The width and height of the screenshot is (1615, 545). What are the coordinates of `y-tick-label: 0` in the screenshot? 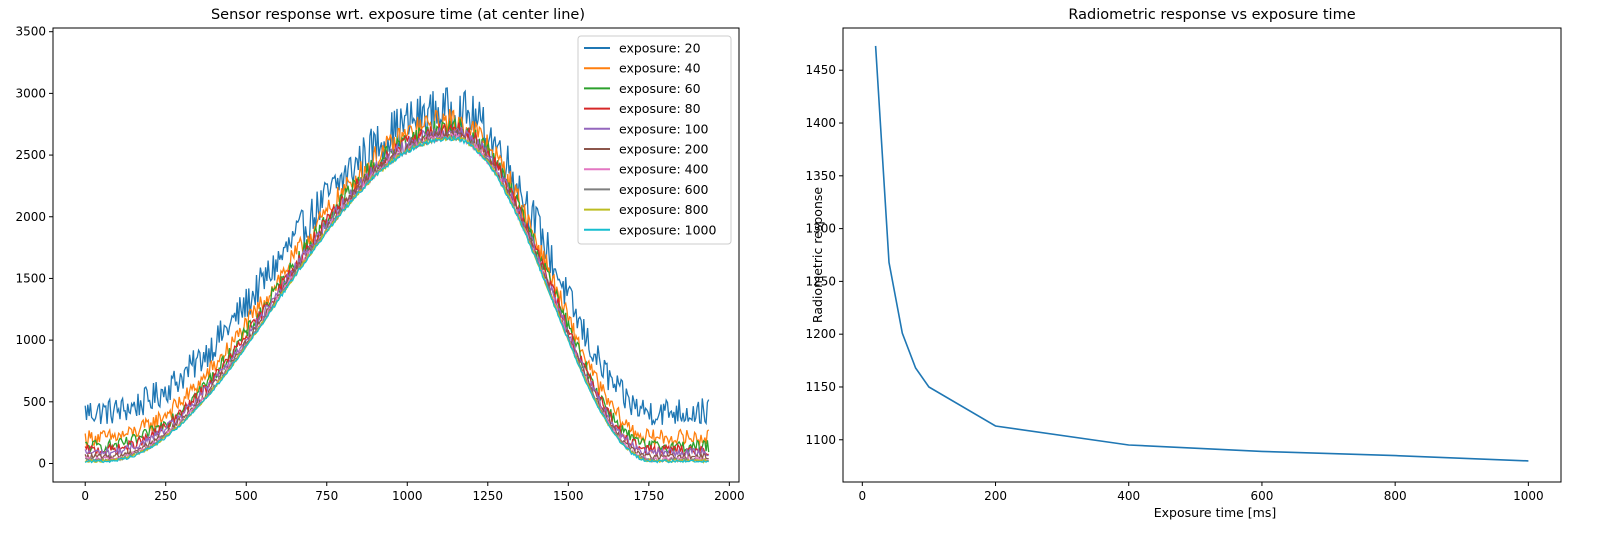 It's located at (42, 463).